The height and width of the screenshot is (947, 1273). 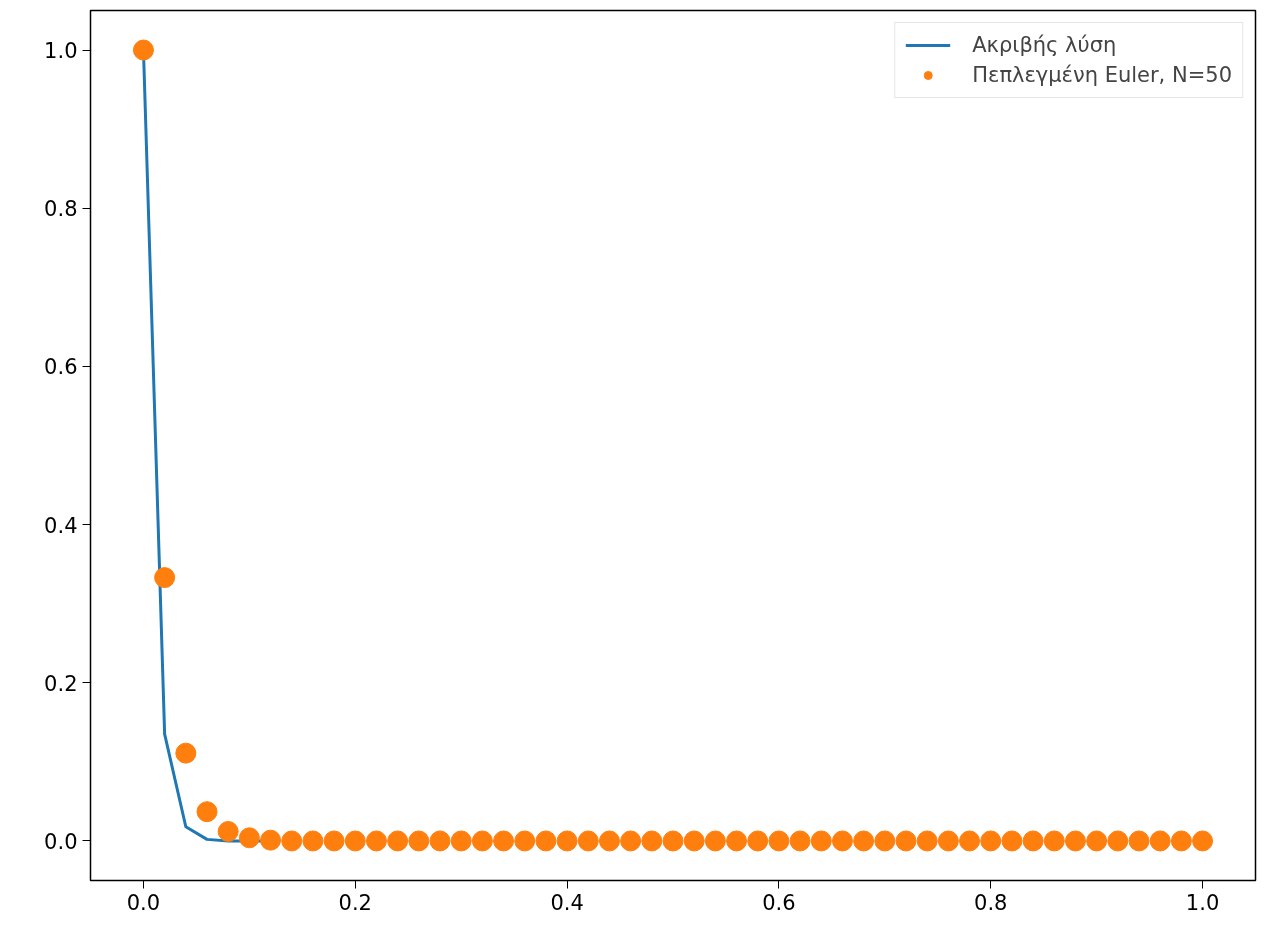 I want to click on y-tick-label: 0.8, so click(x=61, y=209).